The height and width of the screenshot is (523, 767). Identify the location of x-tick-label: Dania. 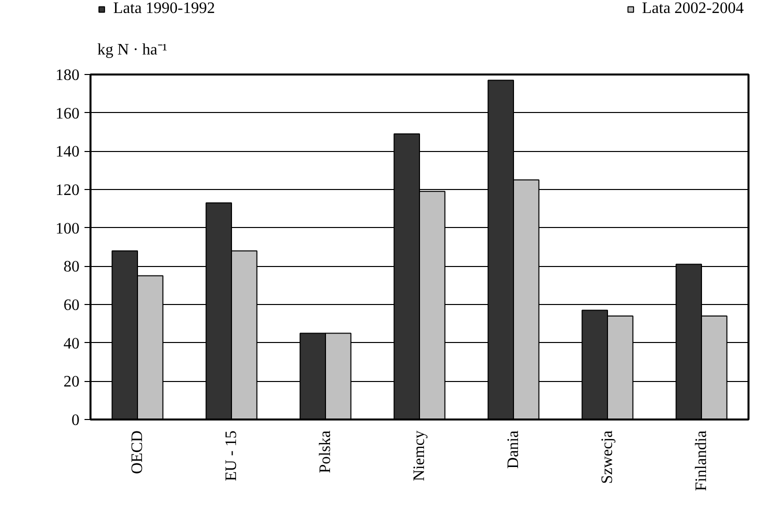
(513, 449).